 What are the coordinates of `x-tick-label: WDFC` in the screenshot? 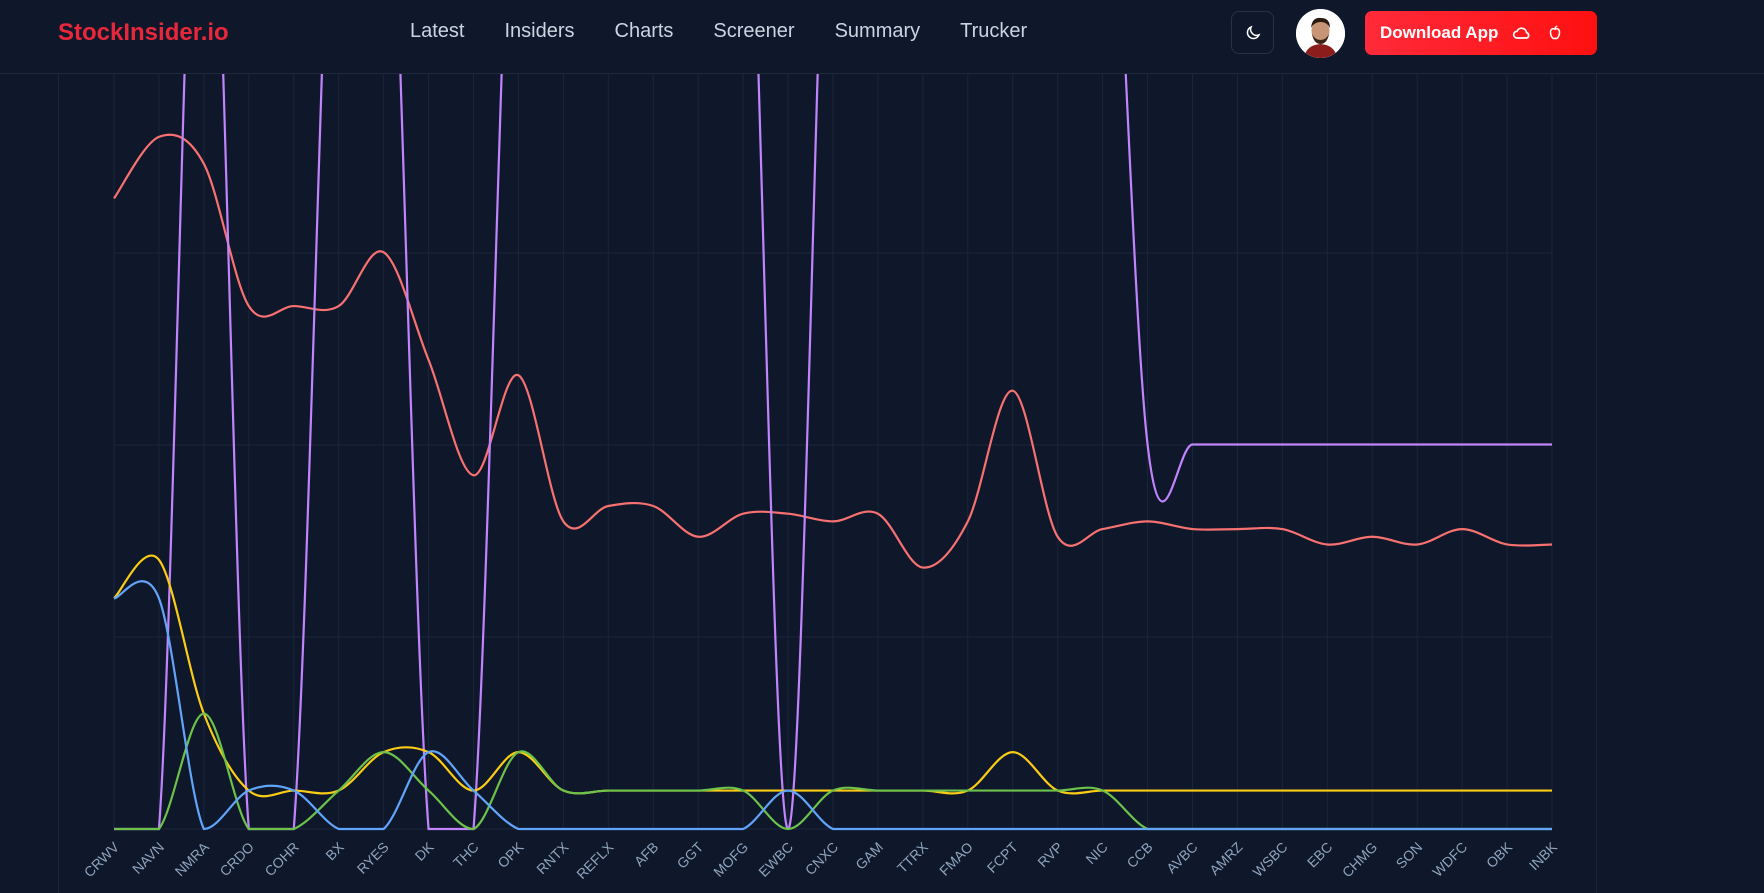 It's located at (1449, 859).